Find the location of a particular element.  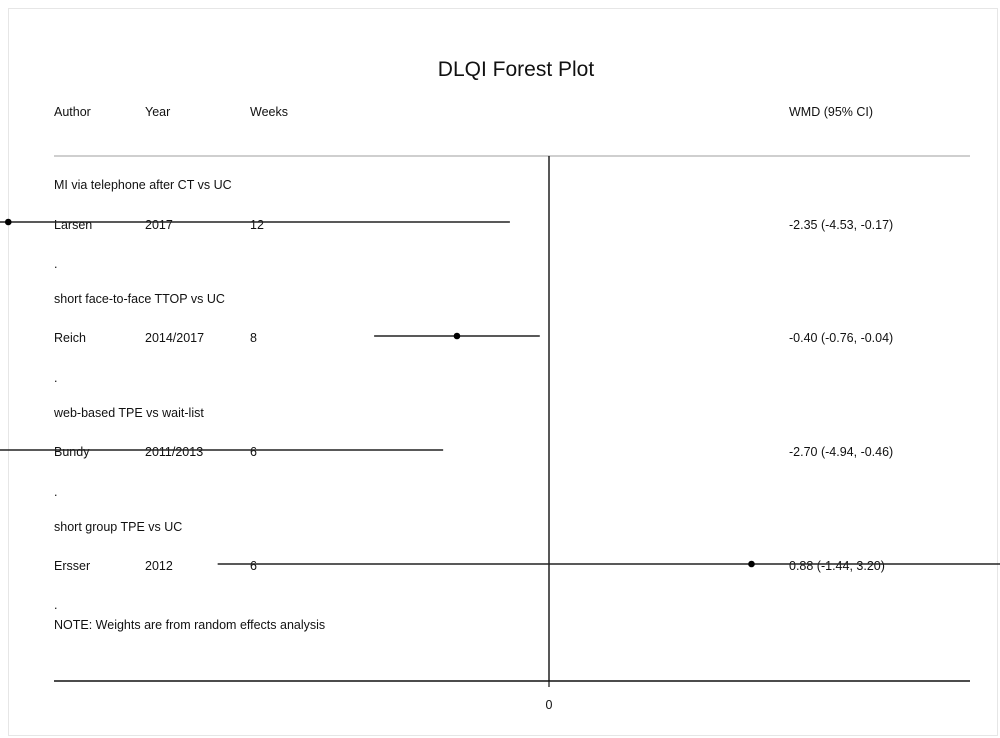

study-year: 2012 is located at coordinates (159, 566).